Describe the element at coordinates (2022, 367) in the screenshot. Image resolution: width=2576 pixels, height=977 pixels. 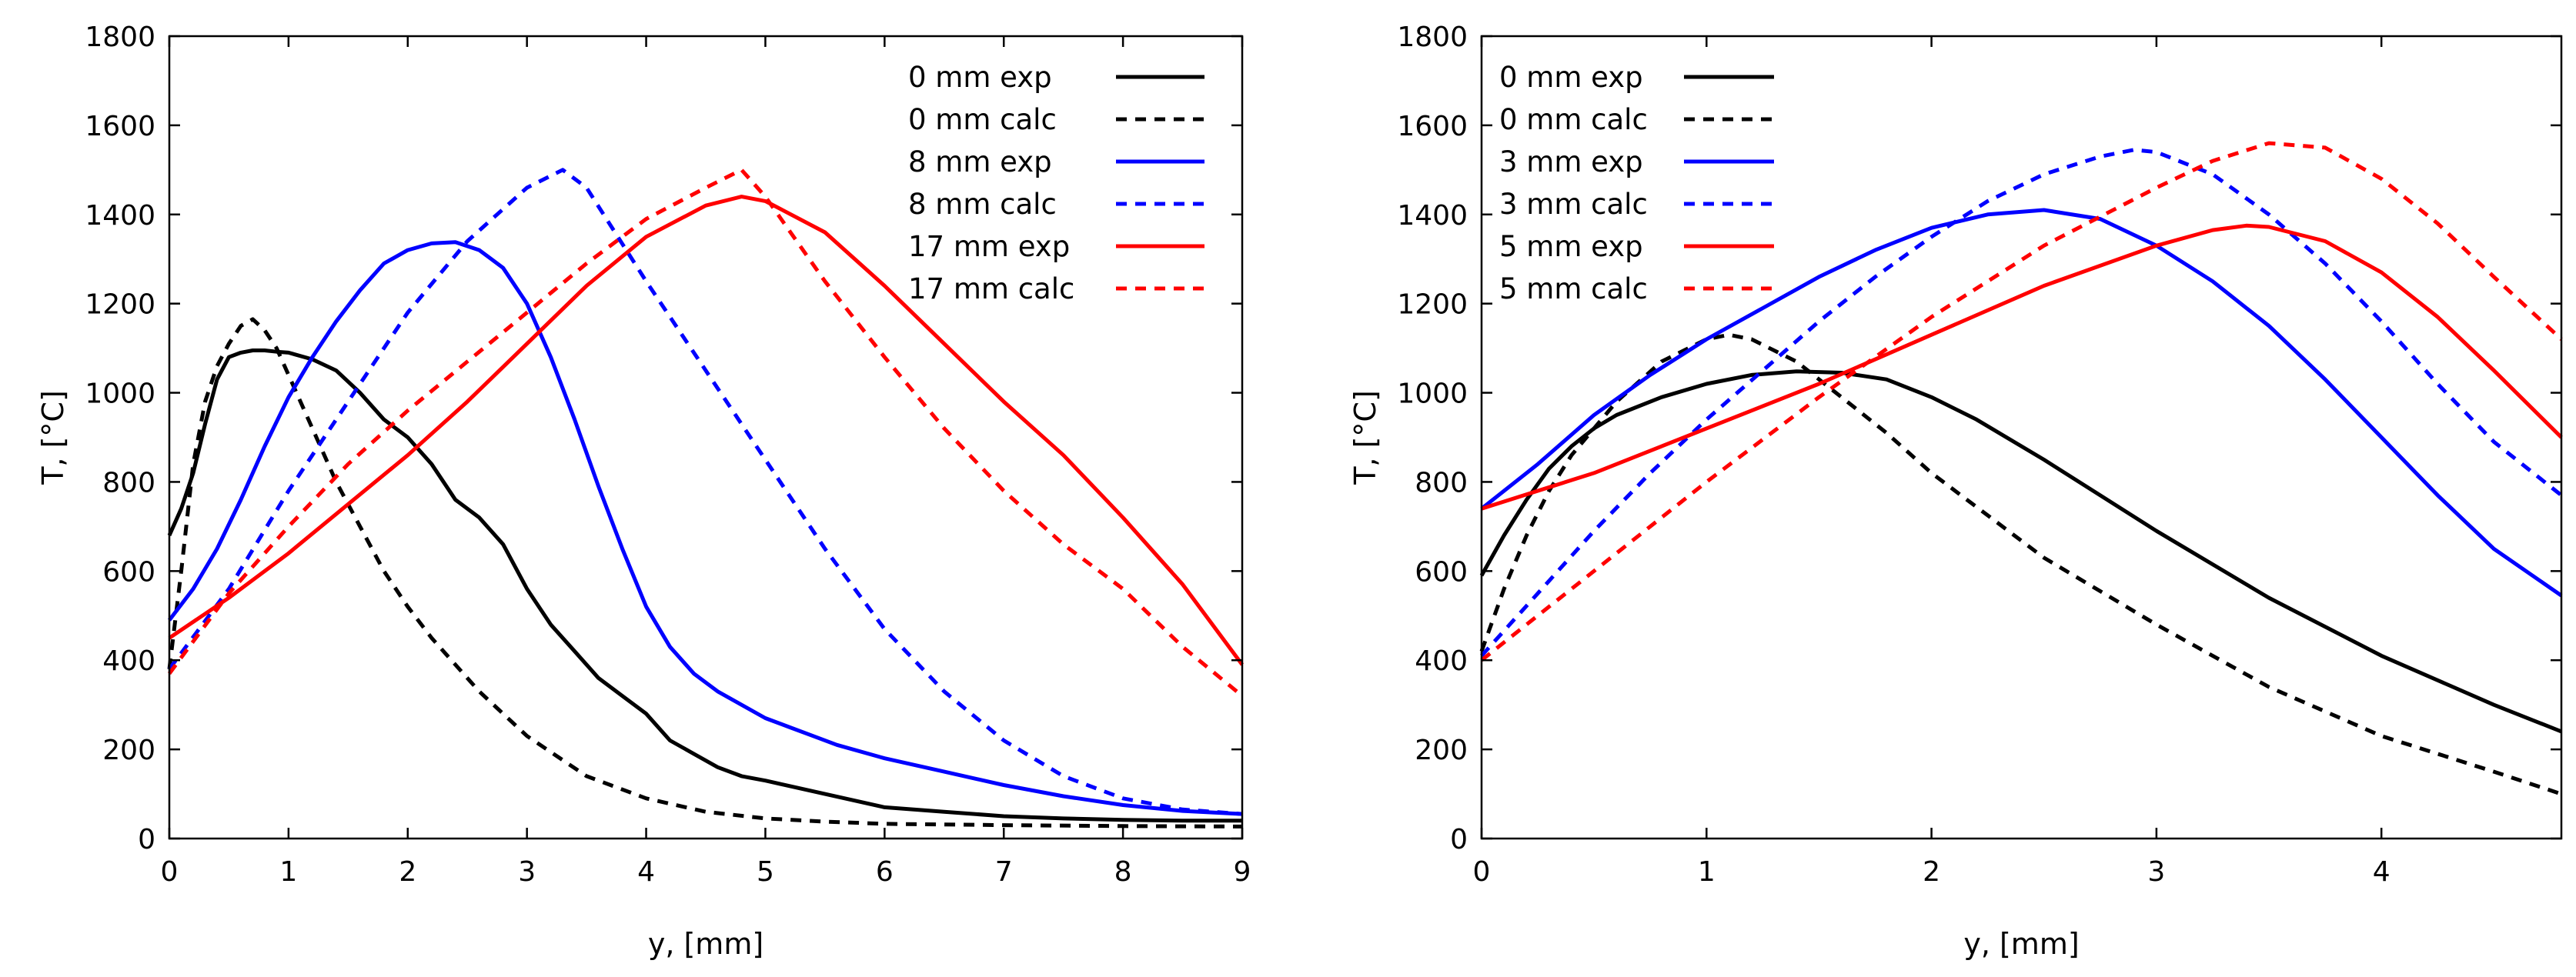
I see `series-line-5-mm-exp` at that location.